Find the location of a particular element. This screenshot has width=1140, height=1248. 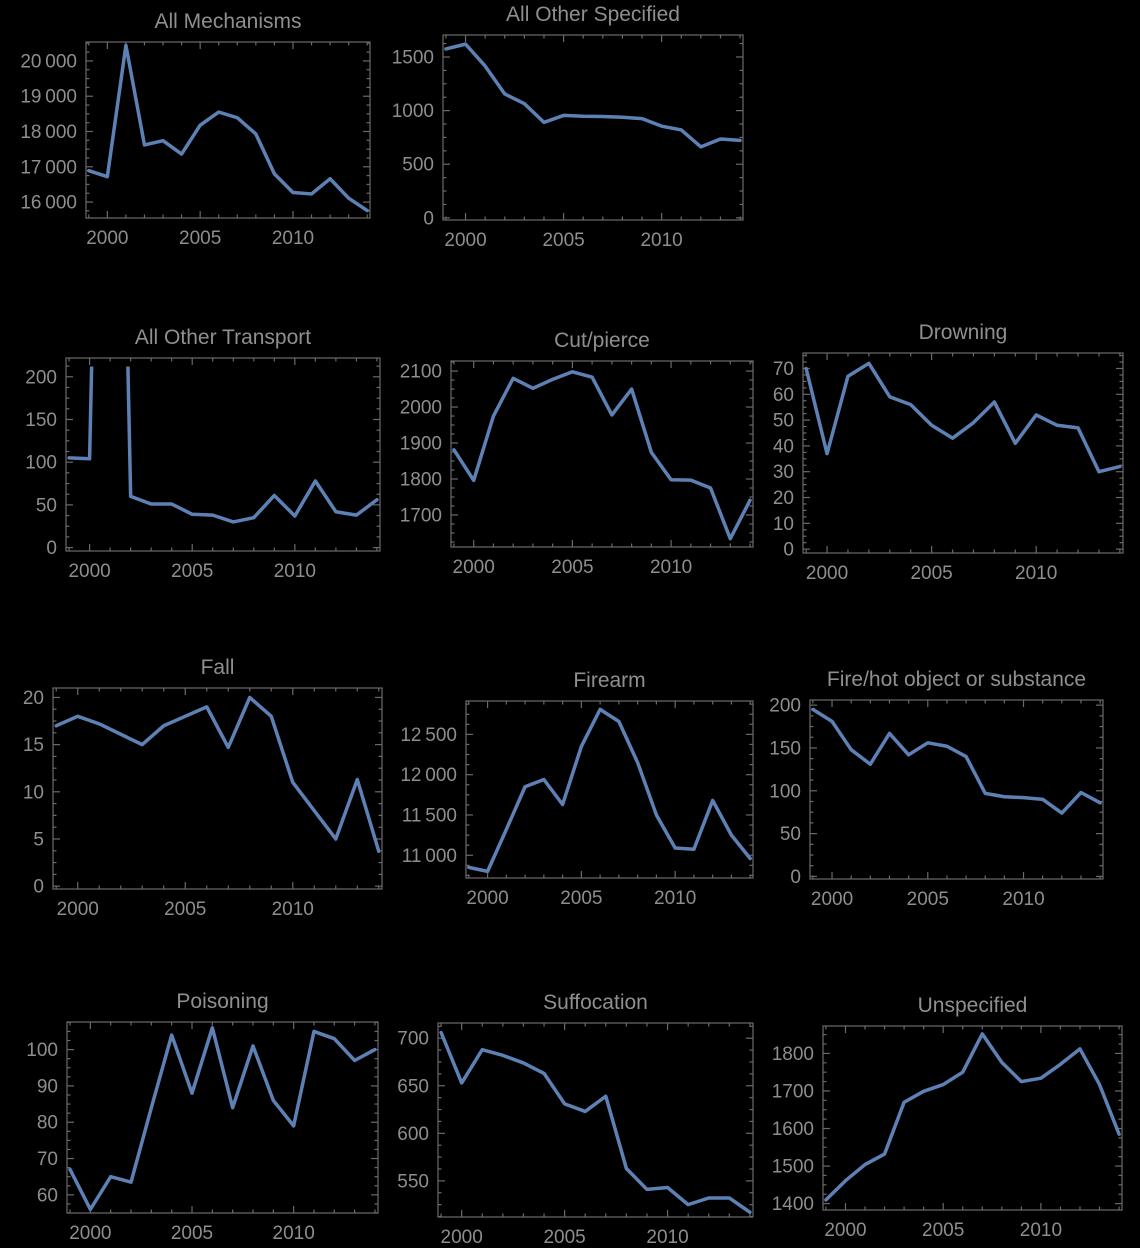

line-plot-fall: 0 5 10 15 20 2000 2005 2010 is located at coordinates (203, 803).